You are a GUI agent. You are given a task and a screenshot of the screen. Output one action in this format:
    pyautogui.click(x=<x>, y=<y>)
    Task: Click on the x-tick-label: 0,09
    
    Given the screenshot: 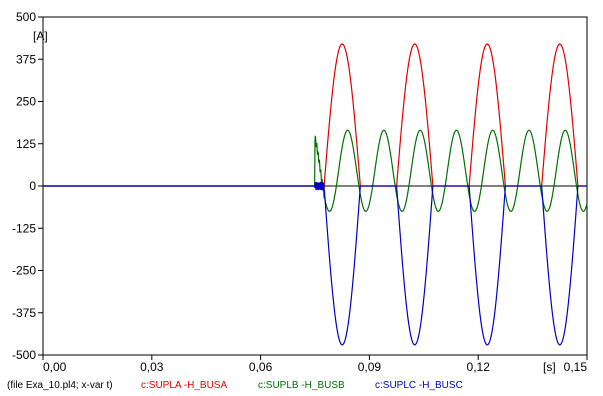 What is the action you would take?
    pyautogui.click(x=370, y=367)
    